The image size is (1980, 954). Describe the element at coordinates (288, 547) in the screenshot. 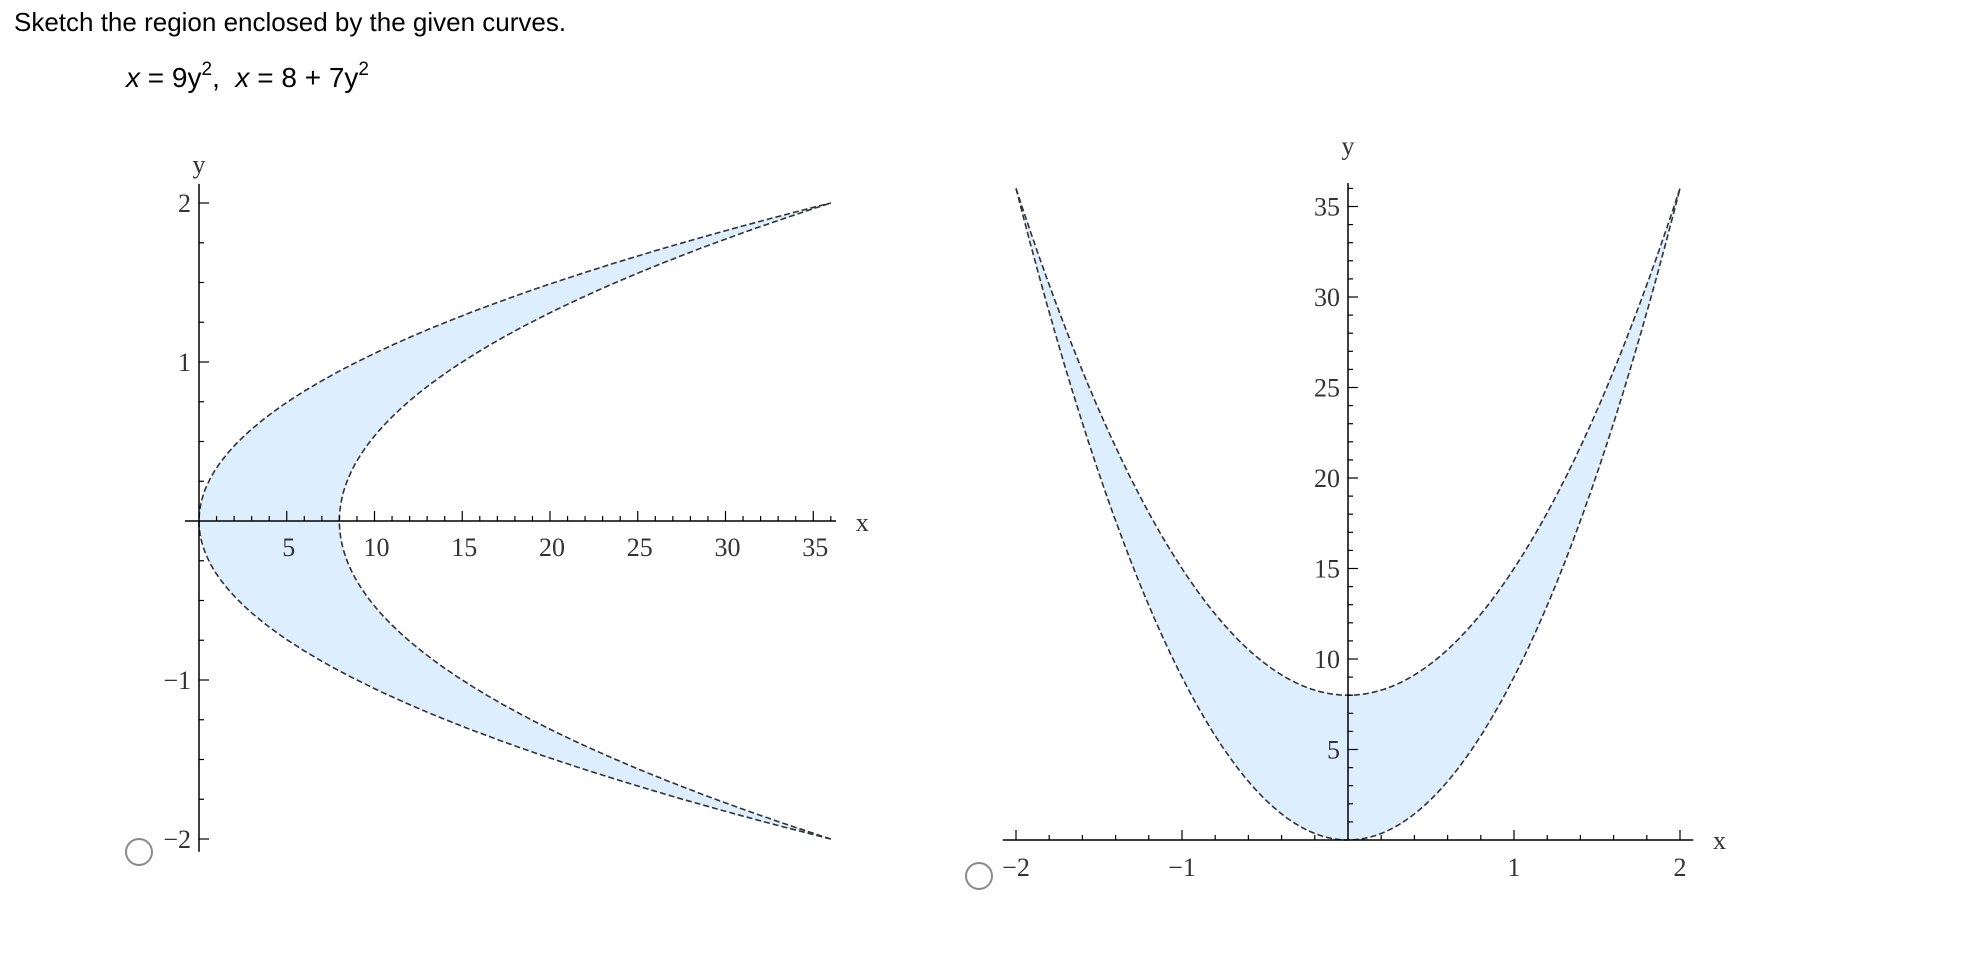

I see `x-tick-label: 5` at that location.